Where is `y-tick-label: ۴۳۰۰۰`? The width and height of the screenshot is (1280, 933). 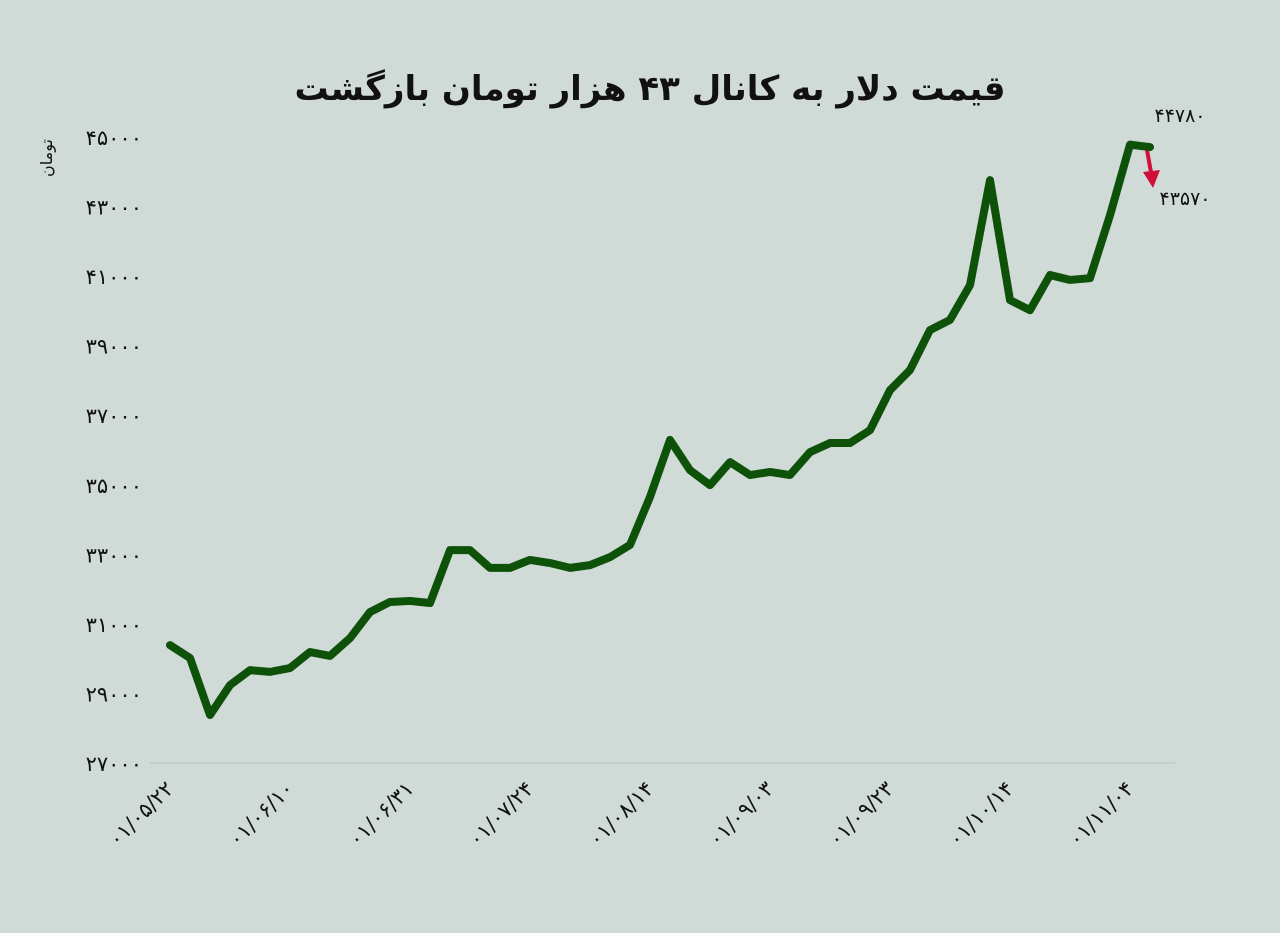
y-tick-label: ۴۳۰۰۰ is located at coordinates (114, 208).